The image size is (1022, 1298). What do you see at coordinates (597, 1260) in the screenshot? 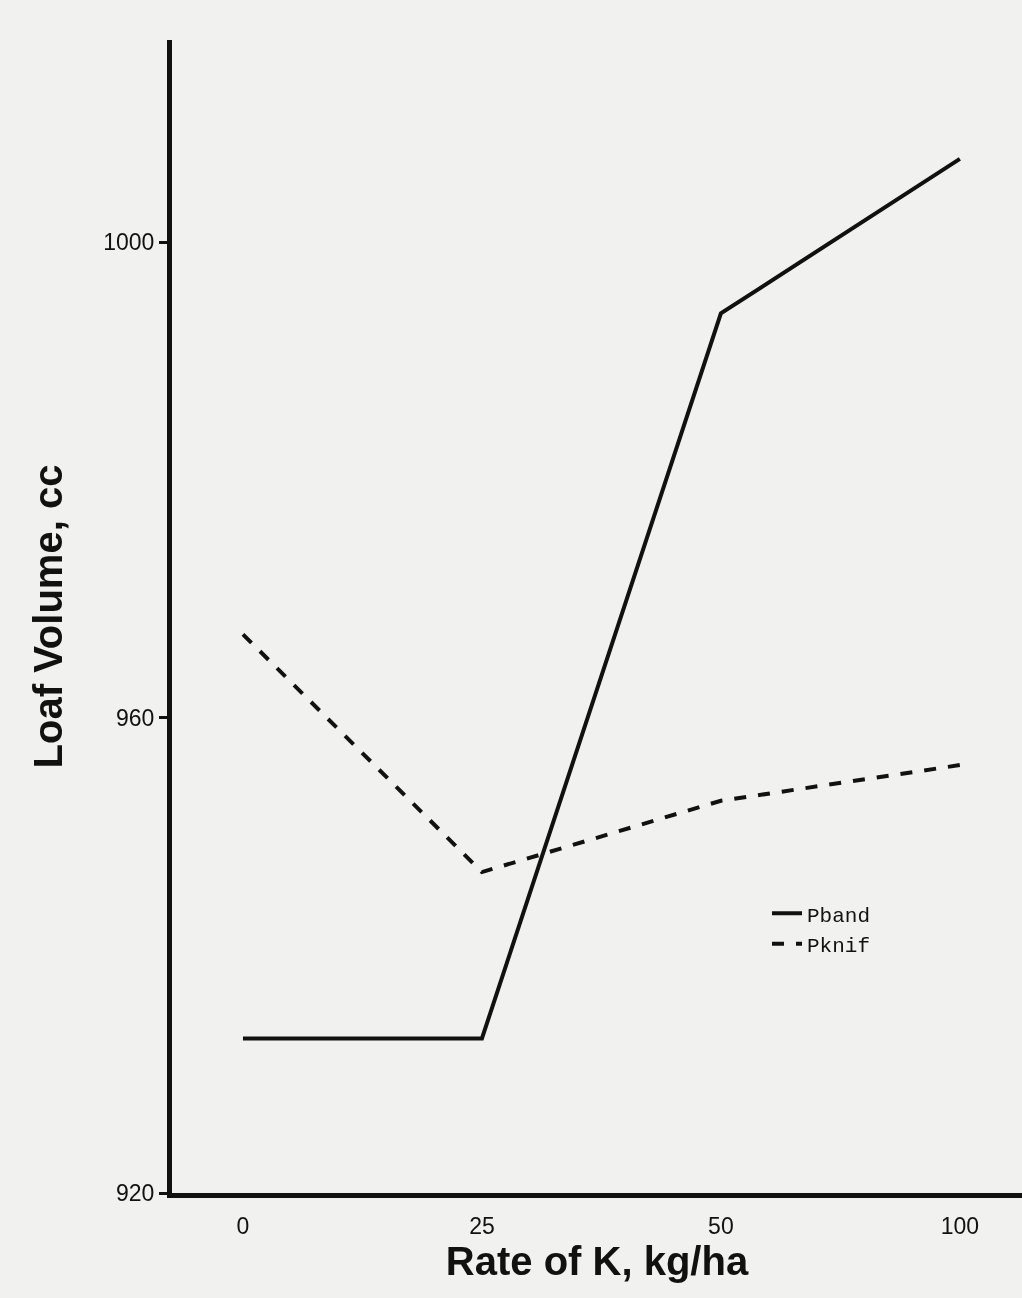
I see `x-axis-title: Rate of K, kg/ha` at bounding box center [597, 1260].